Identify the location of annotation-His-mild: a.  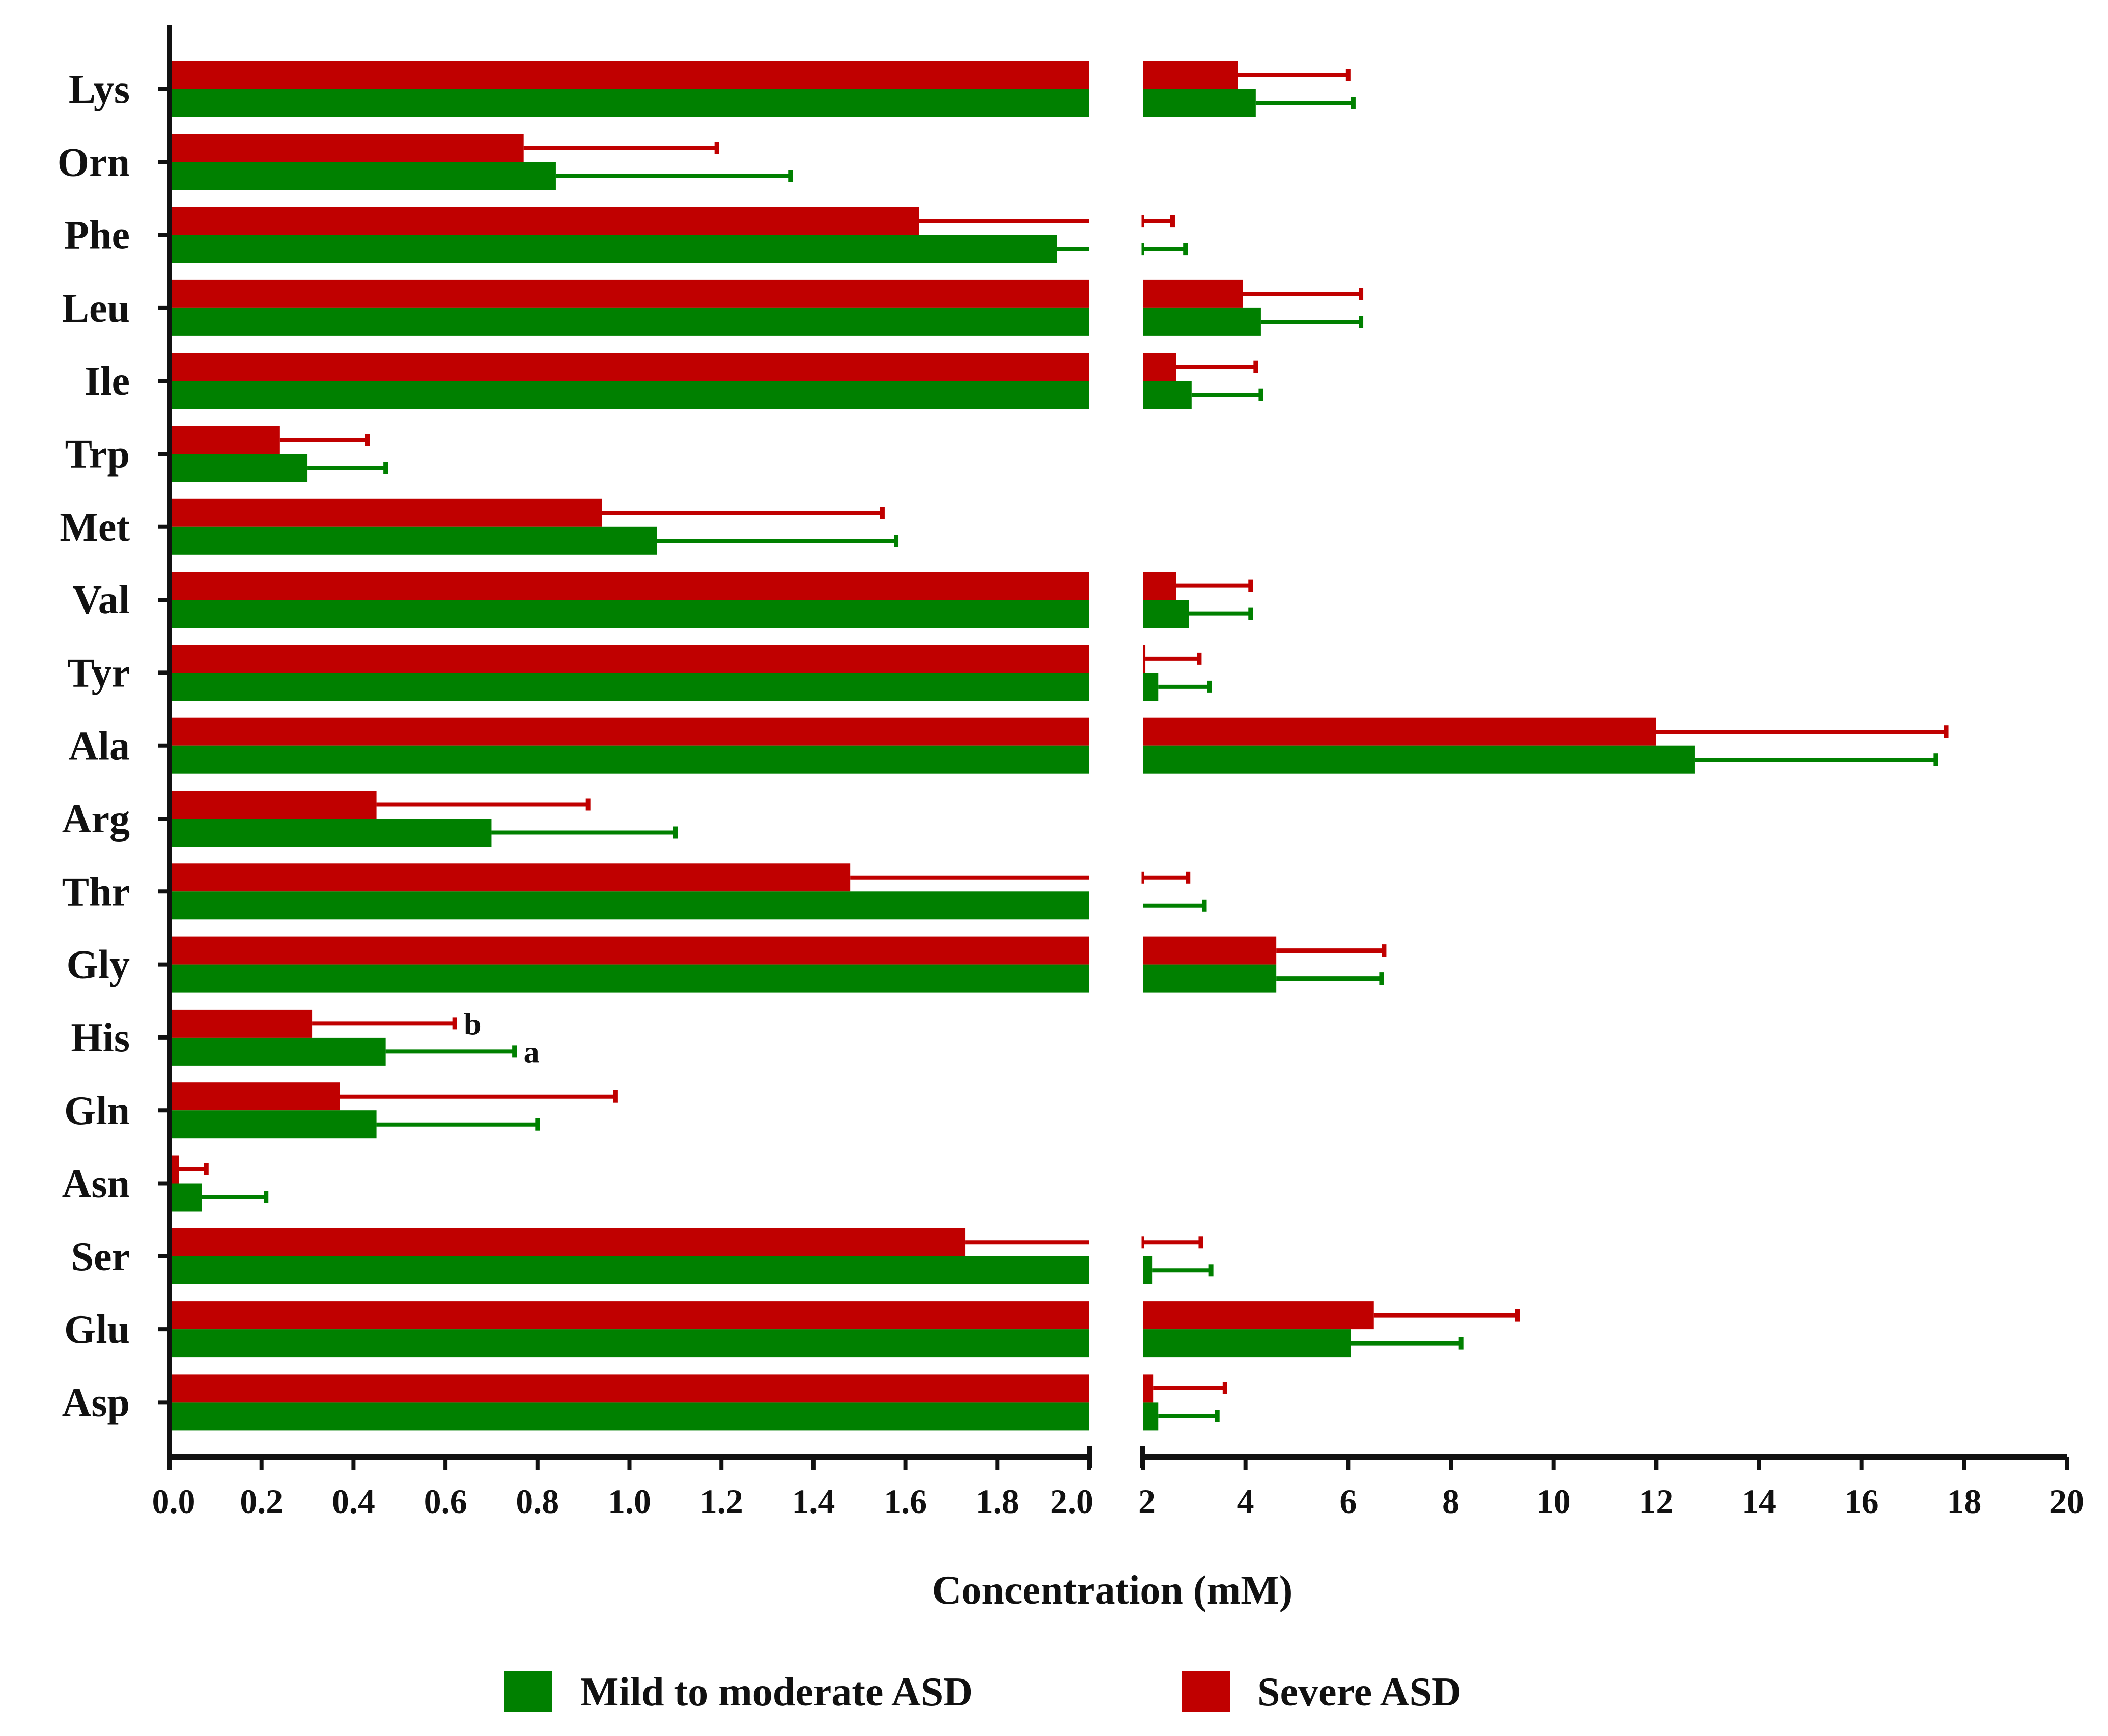
(532, 1052).